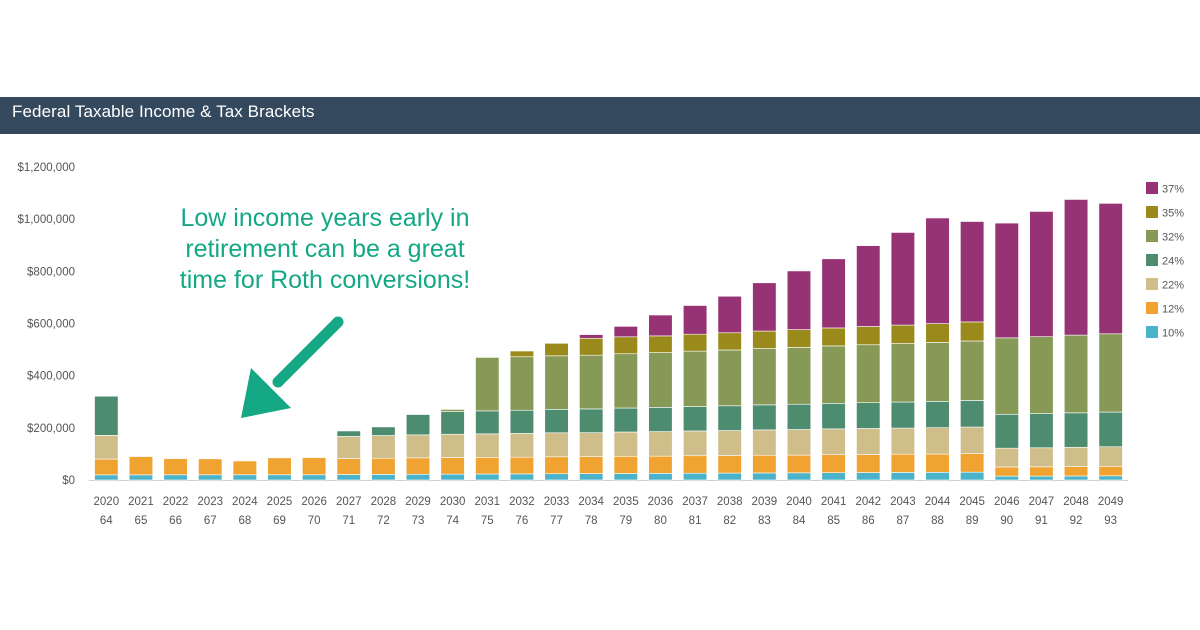 This screenshot has width=1200, height=630. I want to click on x-tick-year: 2046, so click(1007, 502).